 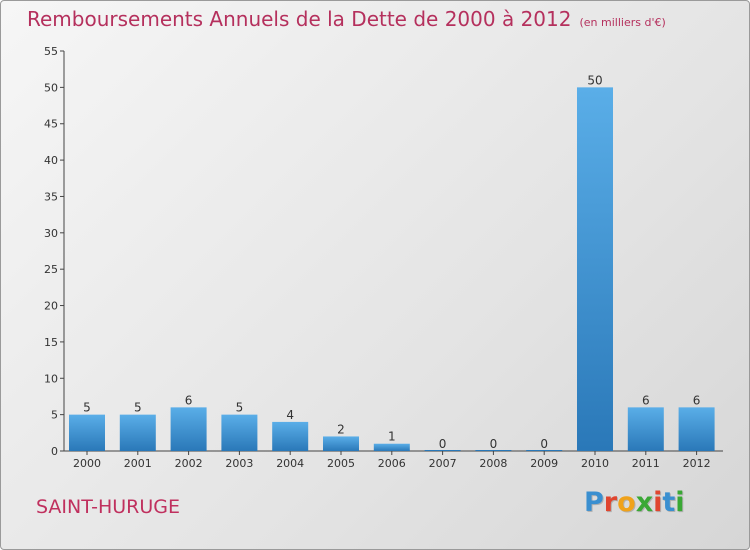 What do you see at coordinates (54, 451) in the screenshot?
I see `y-tick-label: 0` at bounding box center [54, 451].